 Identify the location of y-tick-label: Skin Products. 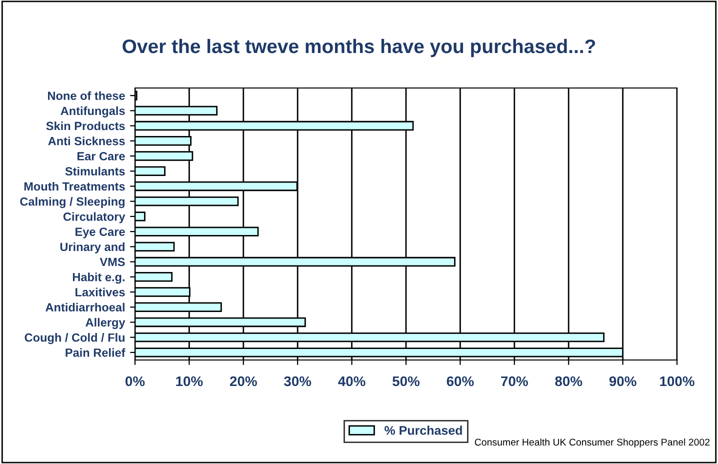
(85, 126).